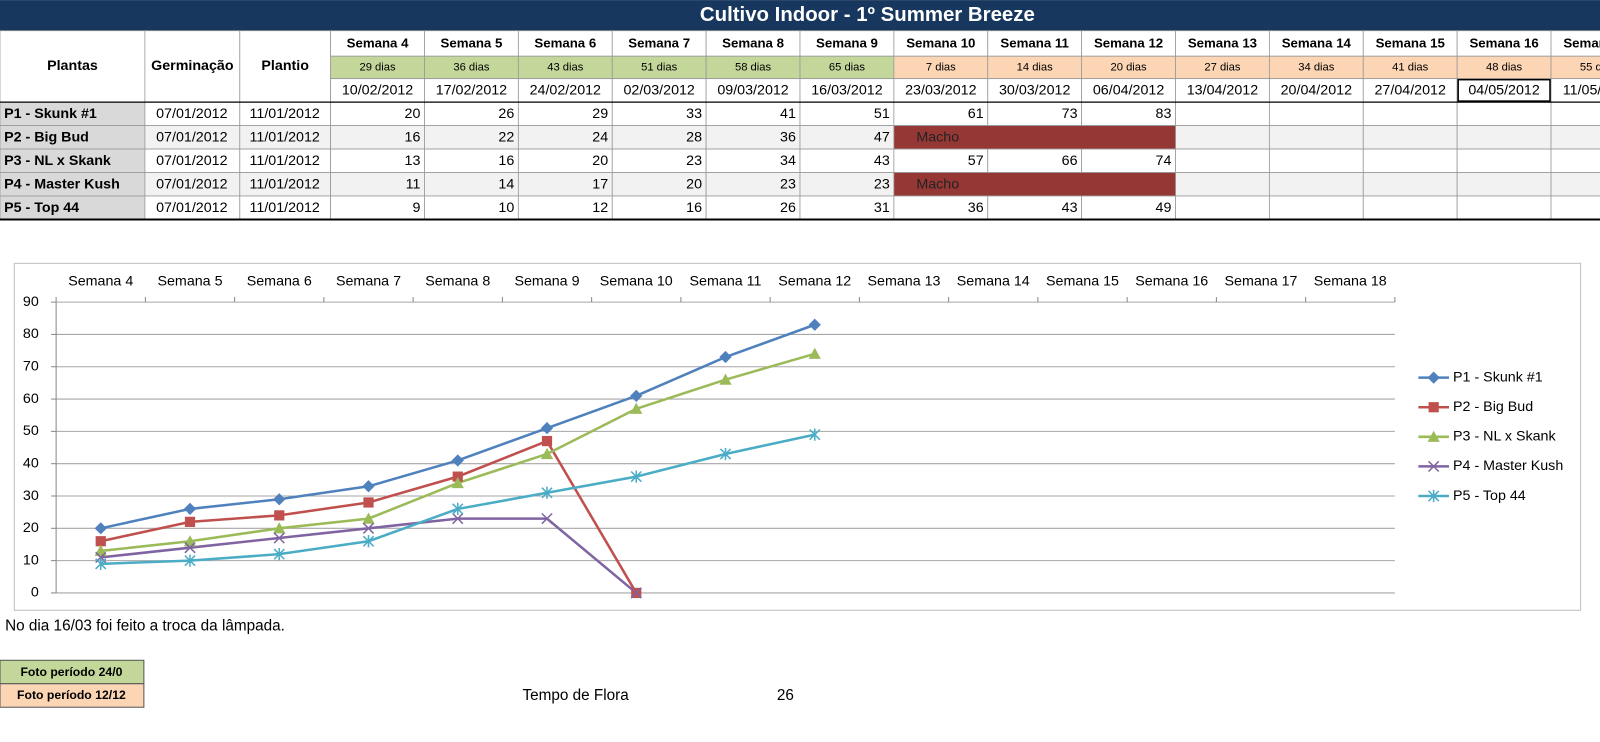 The width and height of the screenshot is (1600, 742). Describe the element at coordinates (636, 281) in the screenshot. I see `x-tick-label: Semana 10` at that location.